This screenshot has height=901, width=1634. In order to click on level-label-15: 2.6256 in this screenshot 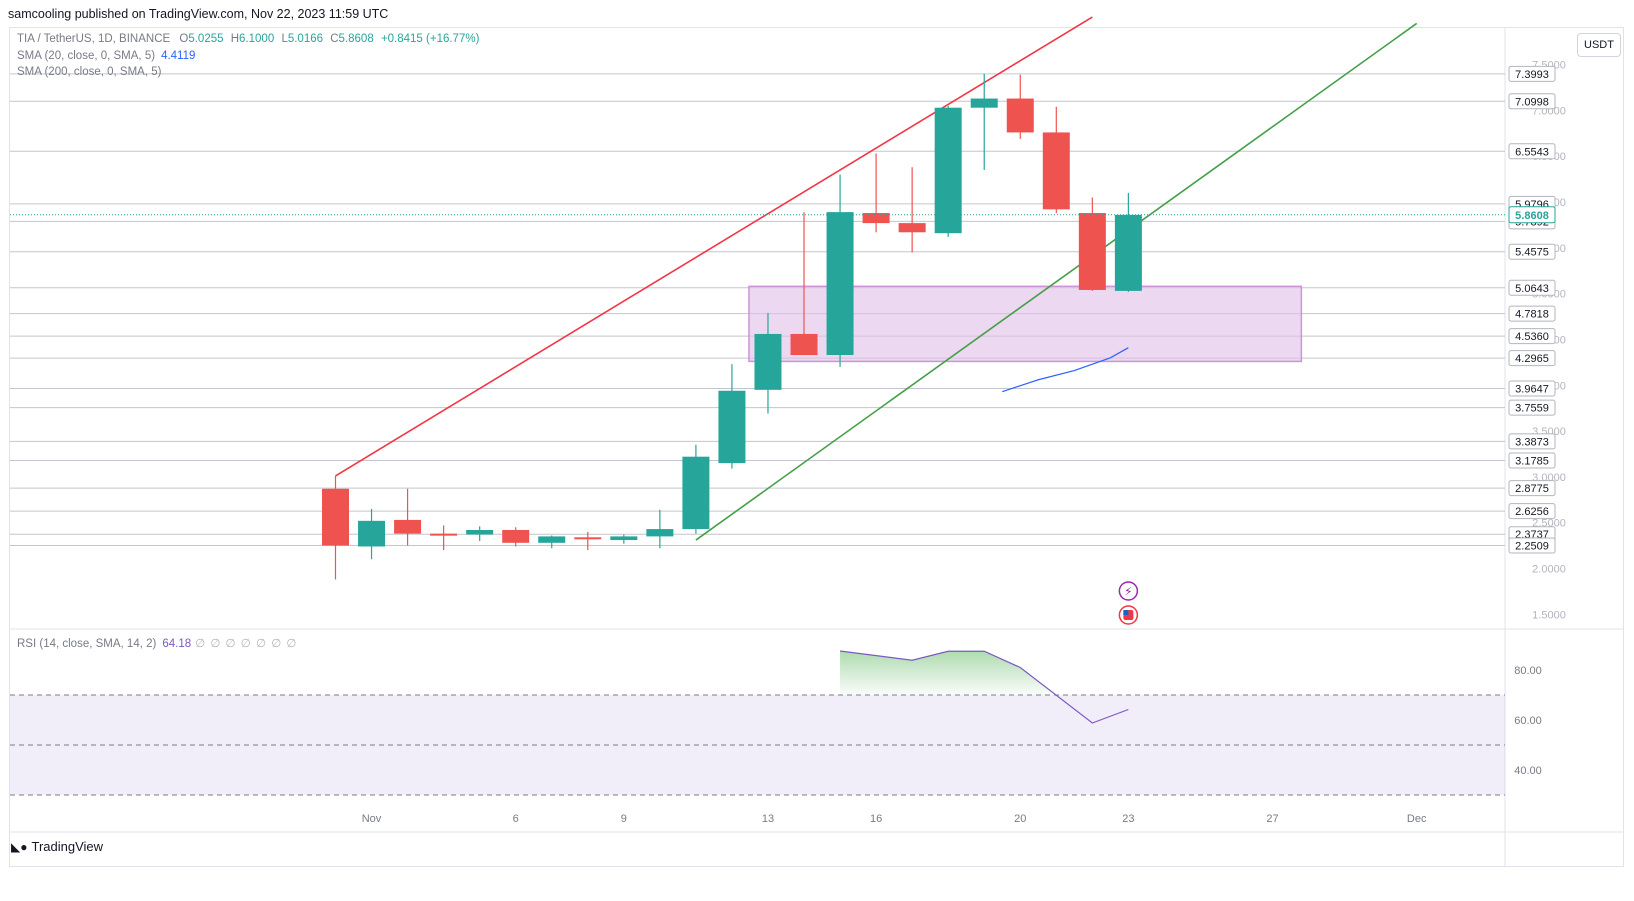, I will do `click(1532, 512)`.